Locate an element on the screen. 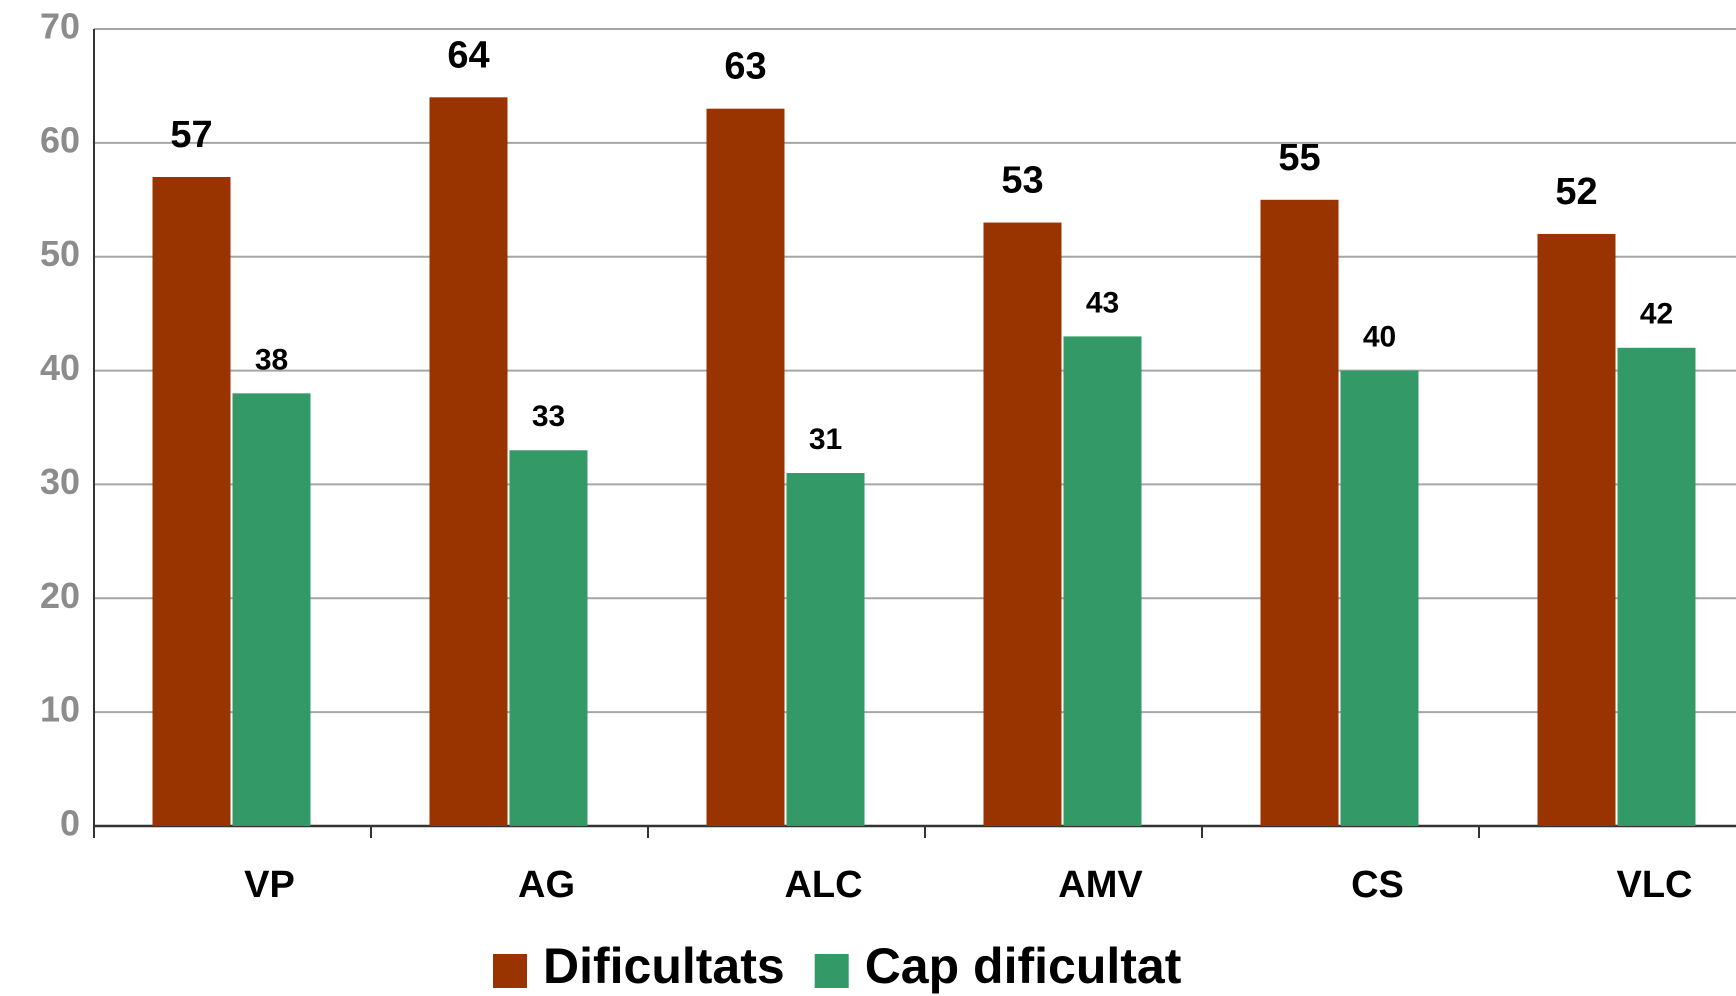 Image resolution: width=1736 pixels, height=996 pixels. value-label: 40 is located at coordinates (1379, 336).